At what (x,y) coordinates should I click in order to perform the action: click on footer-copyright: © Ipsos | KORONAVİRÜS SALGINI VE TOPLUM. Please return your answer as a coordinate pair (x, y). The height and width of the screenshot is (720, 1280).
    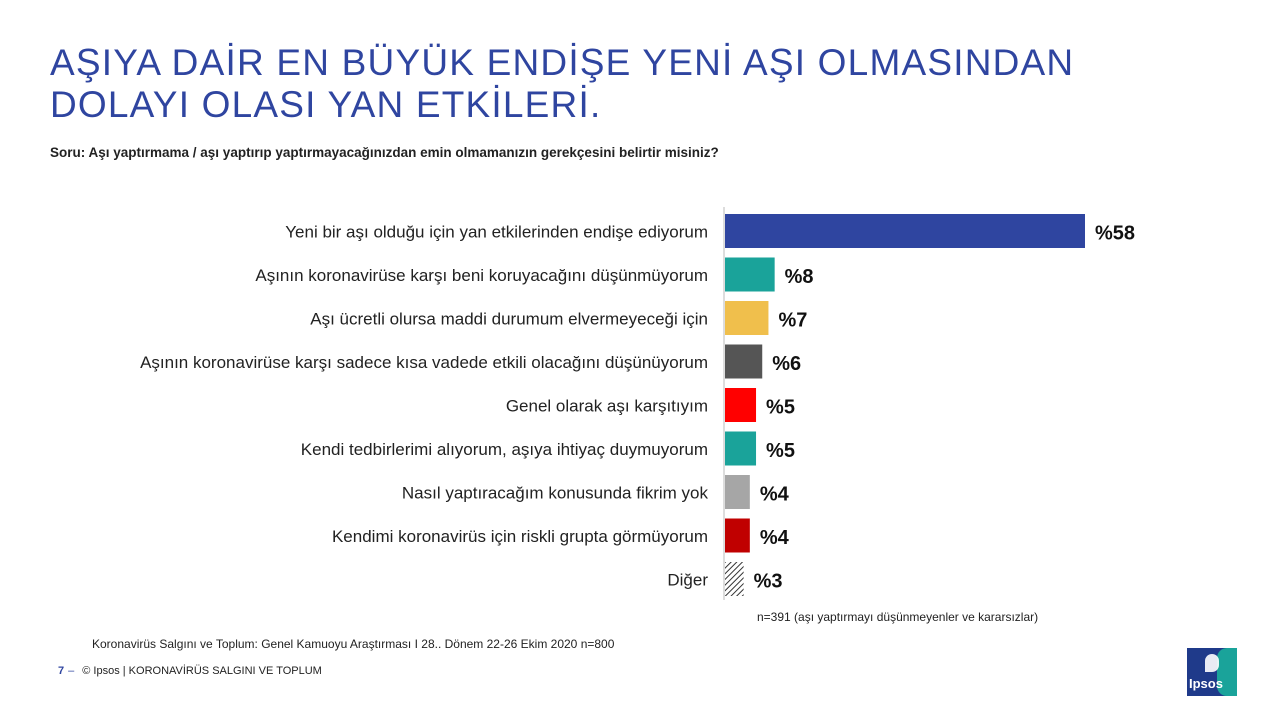
    Looking at the image, I should click on (202, 671).